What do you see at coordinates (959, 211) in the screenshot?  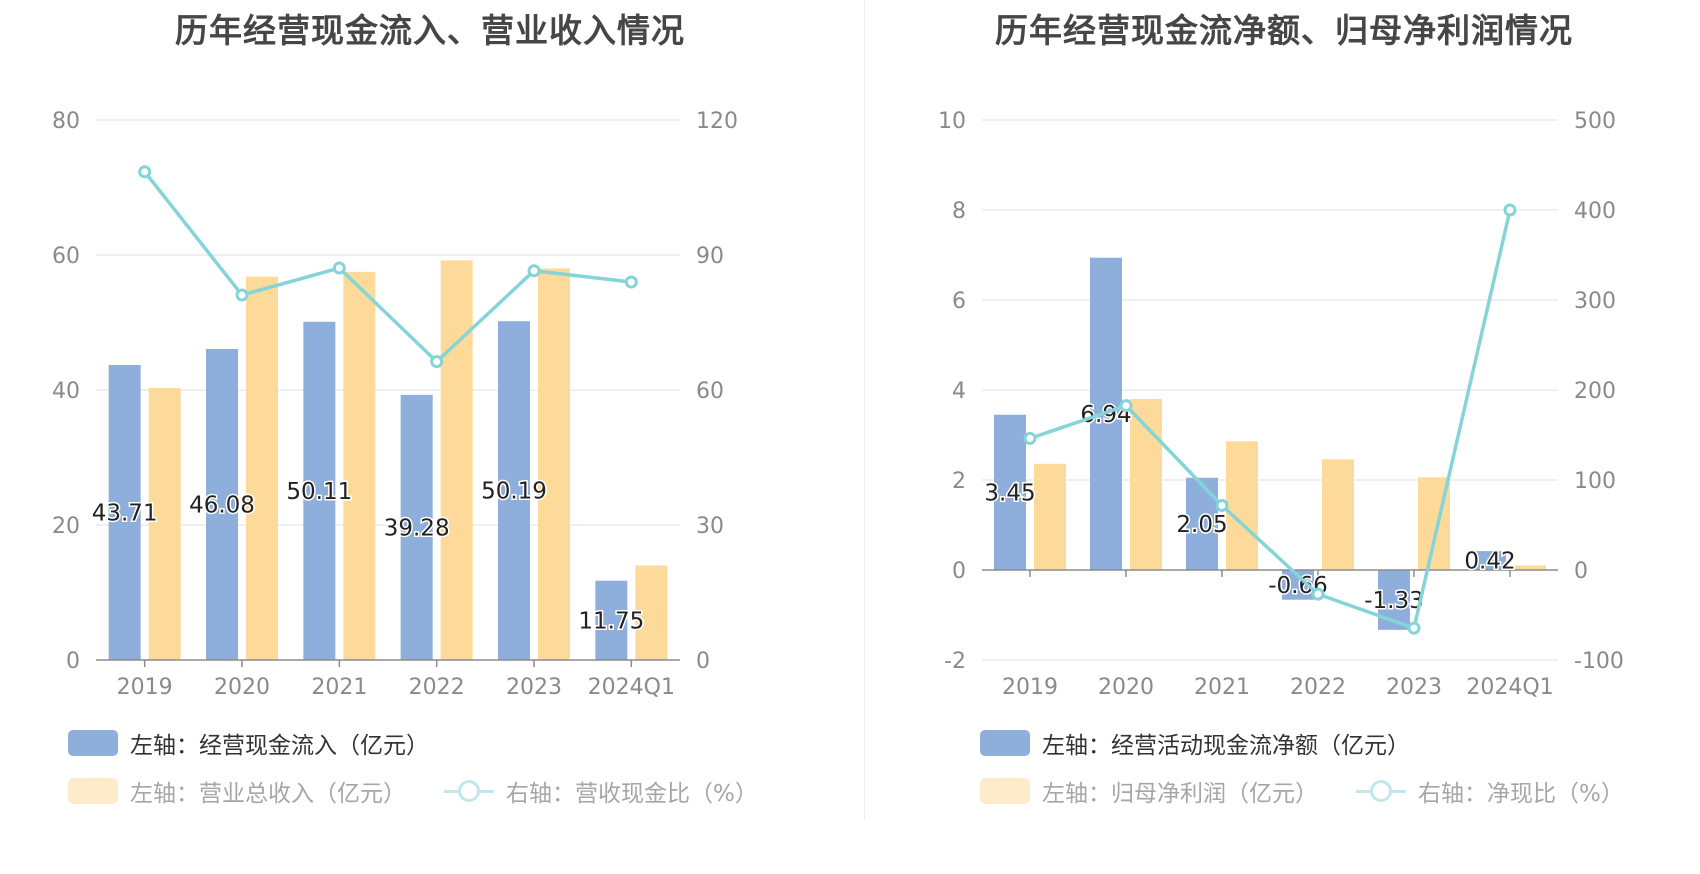 I see `y-tick-label-left: 8` at bounding box center [959, 211].